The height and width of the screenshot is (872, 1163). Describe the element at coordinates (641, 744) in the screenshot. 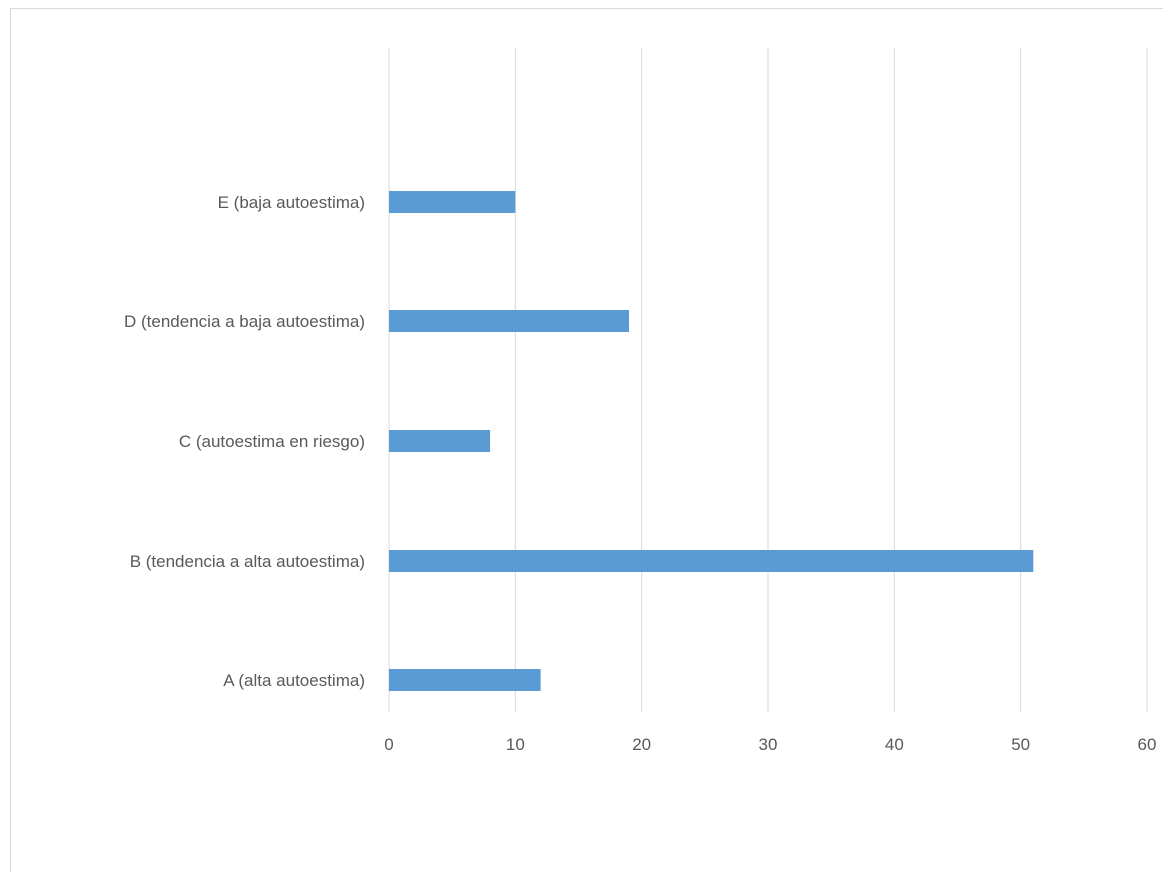

I see `x-tick-label: 20` at that location.